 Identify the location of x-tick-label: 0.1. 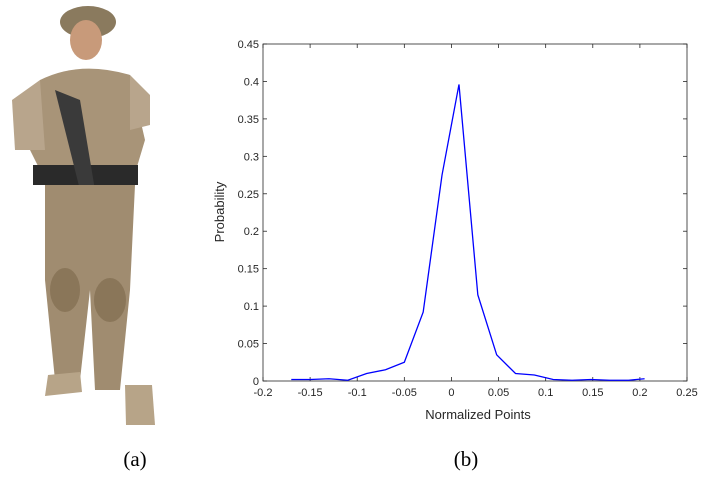
(545, 393).